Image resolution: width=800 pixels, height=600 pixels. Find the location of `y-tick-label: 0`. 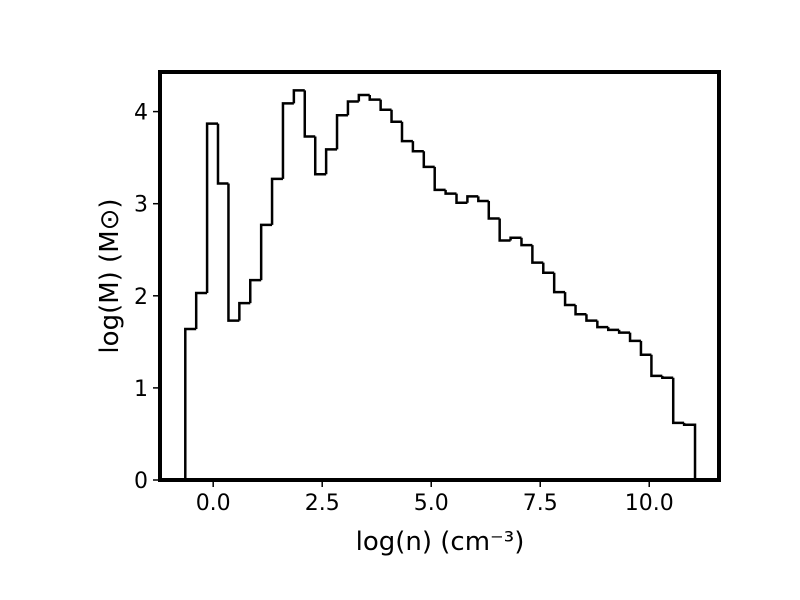

y-tick-label: 0 is located at coordinates (141, 481).